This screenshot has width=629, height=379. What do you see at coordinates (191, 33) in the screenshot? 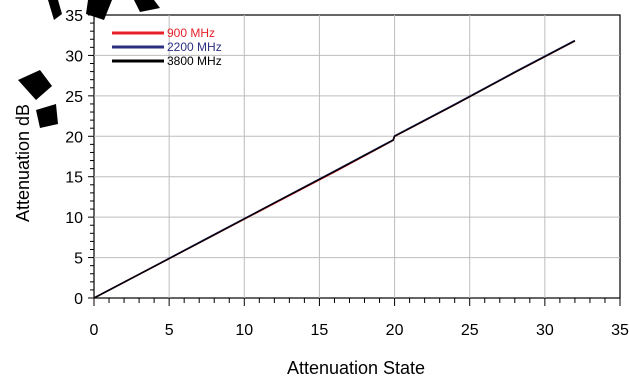
I see `legend-label-900-mhz: 900 MHz` at bounding box center [191, 33].